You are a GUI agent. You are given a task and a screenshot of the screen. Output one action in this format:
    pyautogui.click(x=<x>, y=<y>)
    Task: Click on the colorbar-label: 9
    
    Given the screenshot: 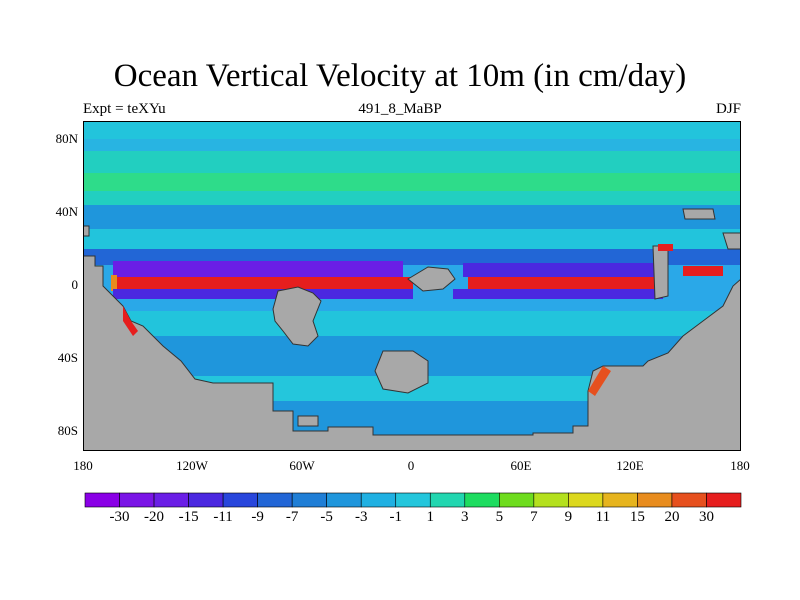 What is the action you would take?
    pyautogui.click(x=568, y=517)
    